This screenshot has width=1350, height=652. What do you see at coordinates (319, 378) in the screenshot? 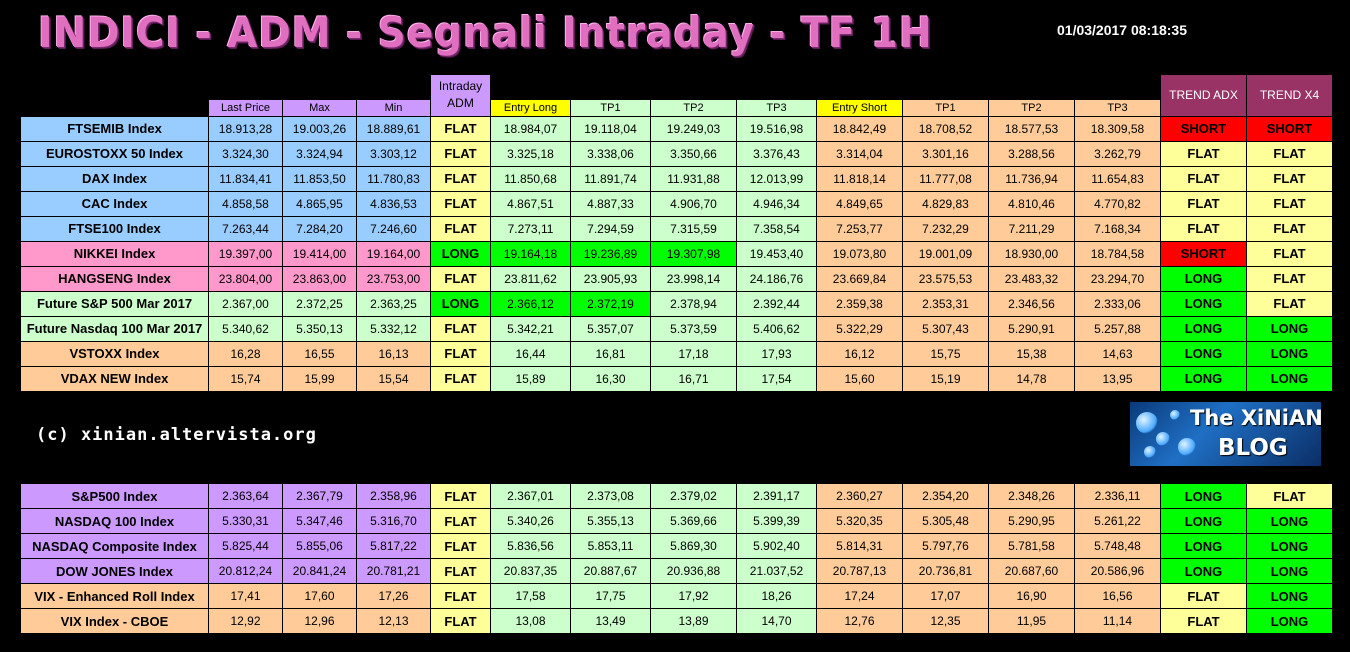
I see `max-cell: 15,99` at bounding box center [319, 378].